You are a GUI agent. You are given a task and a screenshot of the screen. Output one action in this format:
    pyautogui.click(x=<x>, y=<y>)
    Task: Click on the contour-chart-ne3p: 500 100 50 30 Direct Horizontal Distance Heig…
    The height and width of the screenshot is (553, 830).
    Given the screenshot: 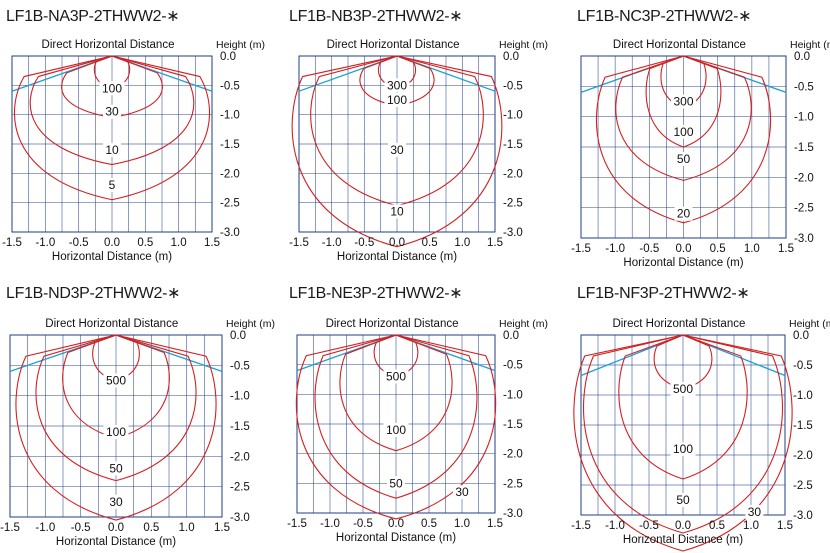 What is the action you would take?
    pyautogui.click(x=417, y=431)
    